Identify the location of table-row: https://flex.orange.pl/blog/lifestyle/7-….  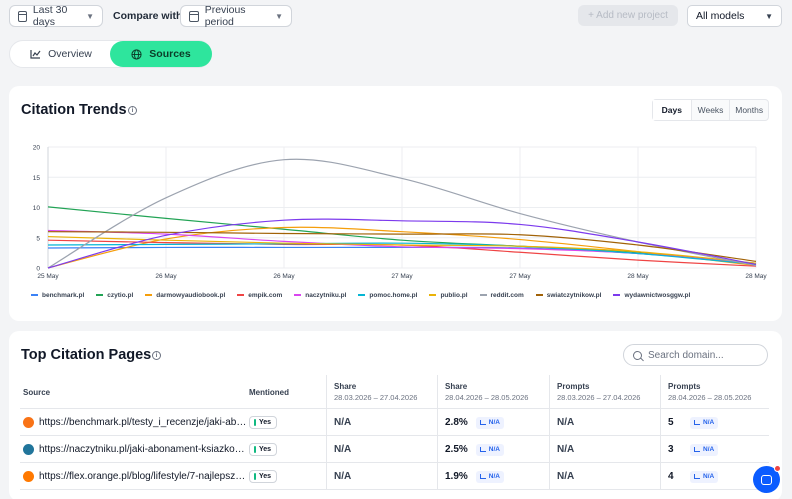
(394, 476).